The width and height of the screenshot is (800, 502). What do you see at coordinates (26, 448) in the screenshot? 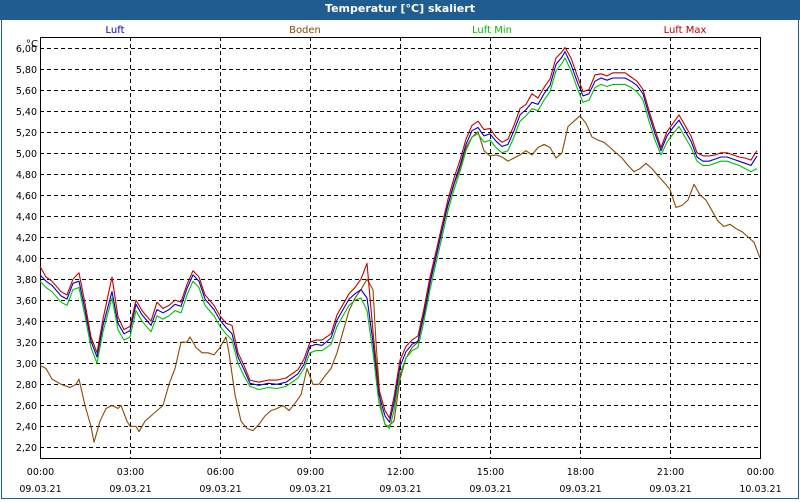
I see `y-tick-label: 2,20` at bounding box center [26, 448].